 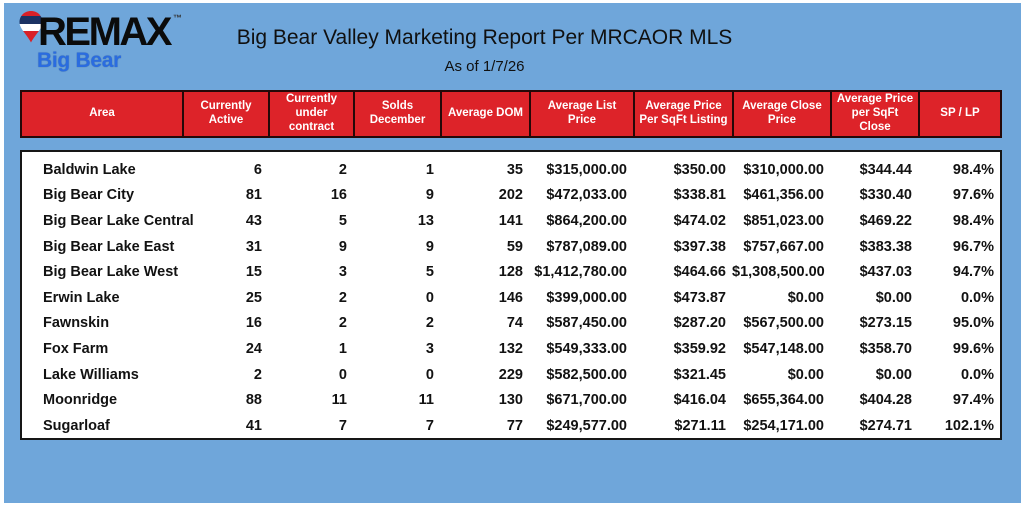 I want to click on area-cell: Lake Williams, so click(x=91, y=374).